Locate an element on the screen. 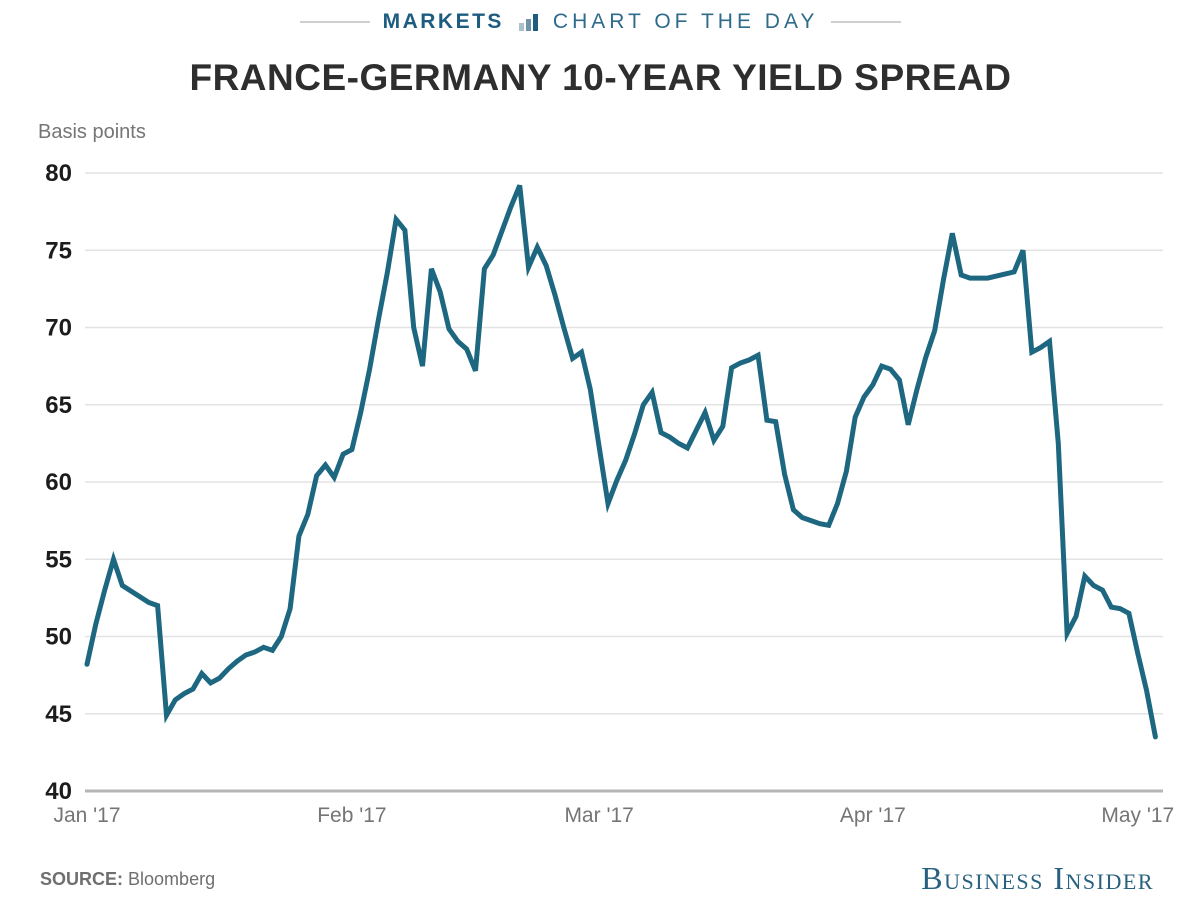  chart-title: FRANCE-GERMANY 10-YEAR YIELD SPREAD is located at coordinates (600, 77).